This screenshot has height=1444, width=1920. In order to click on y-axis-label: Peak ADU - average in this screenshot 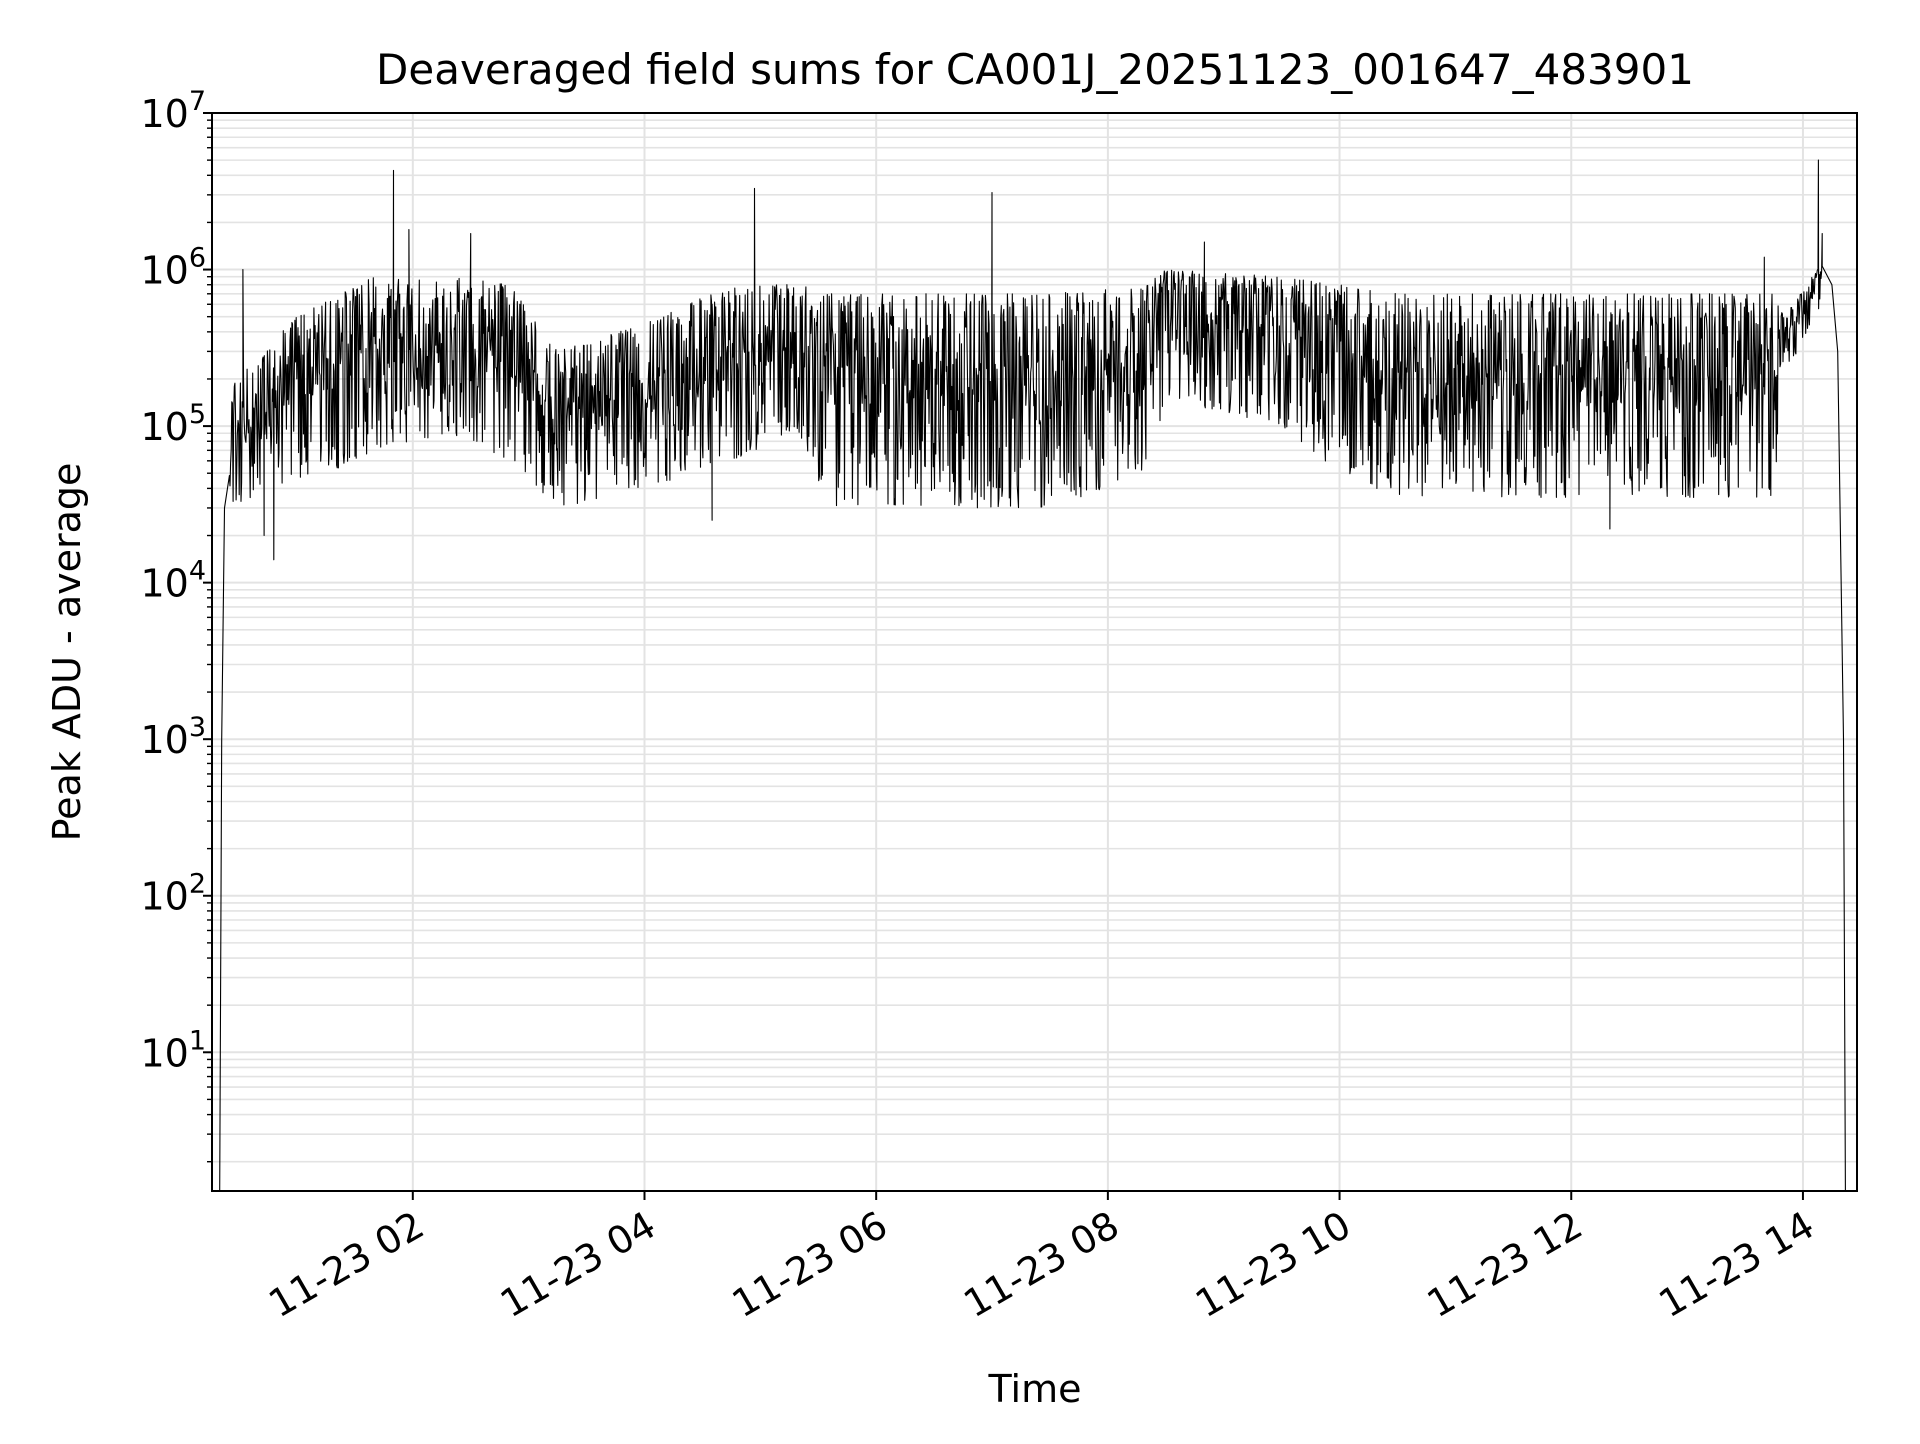, I will do `click(67, 652)`.